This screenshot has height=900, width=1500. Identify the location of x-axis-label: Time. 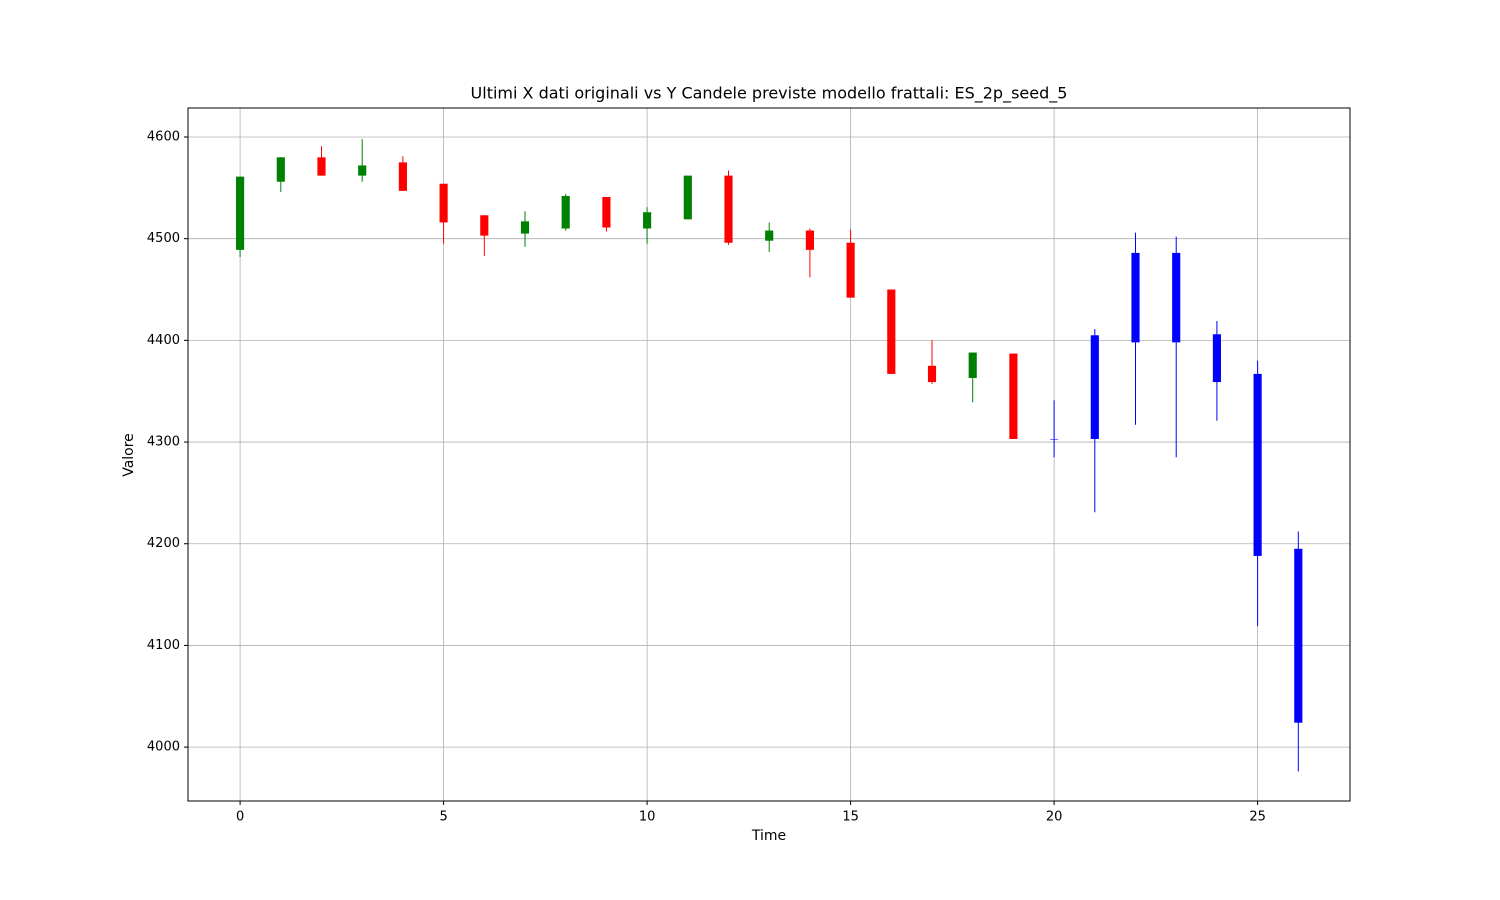
(768, 836).